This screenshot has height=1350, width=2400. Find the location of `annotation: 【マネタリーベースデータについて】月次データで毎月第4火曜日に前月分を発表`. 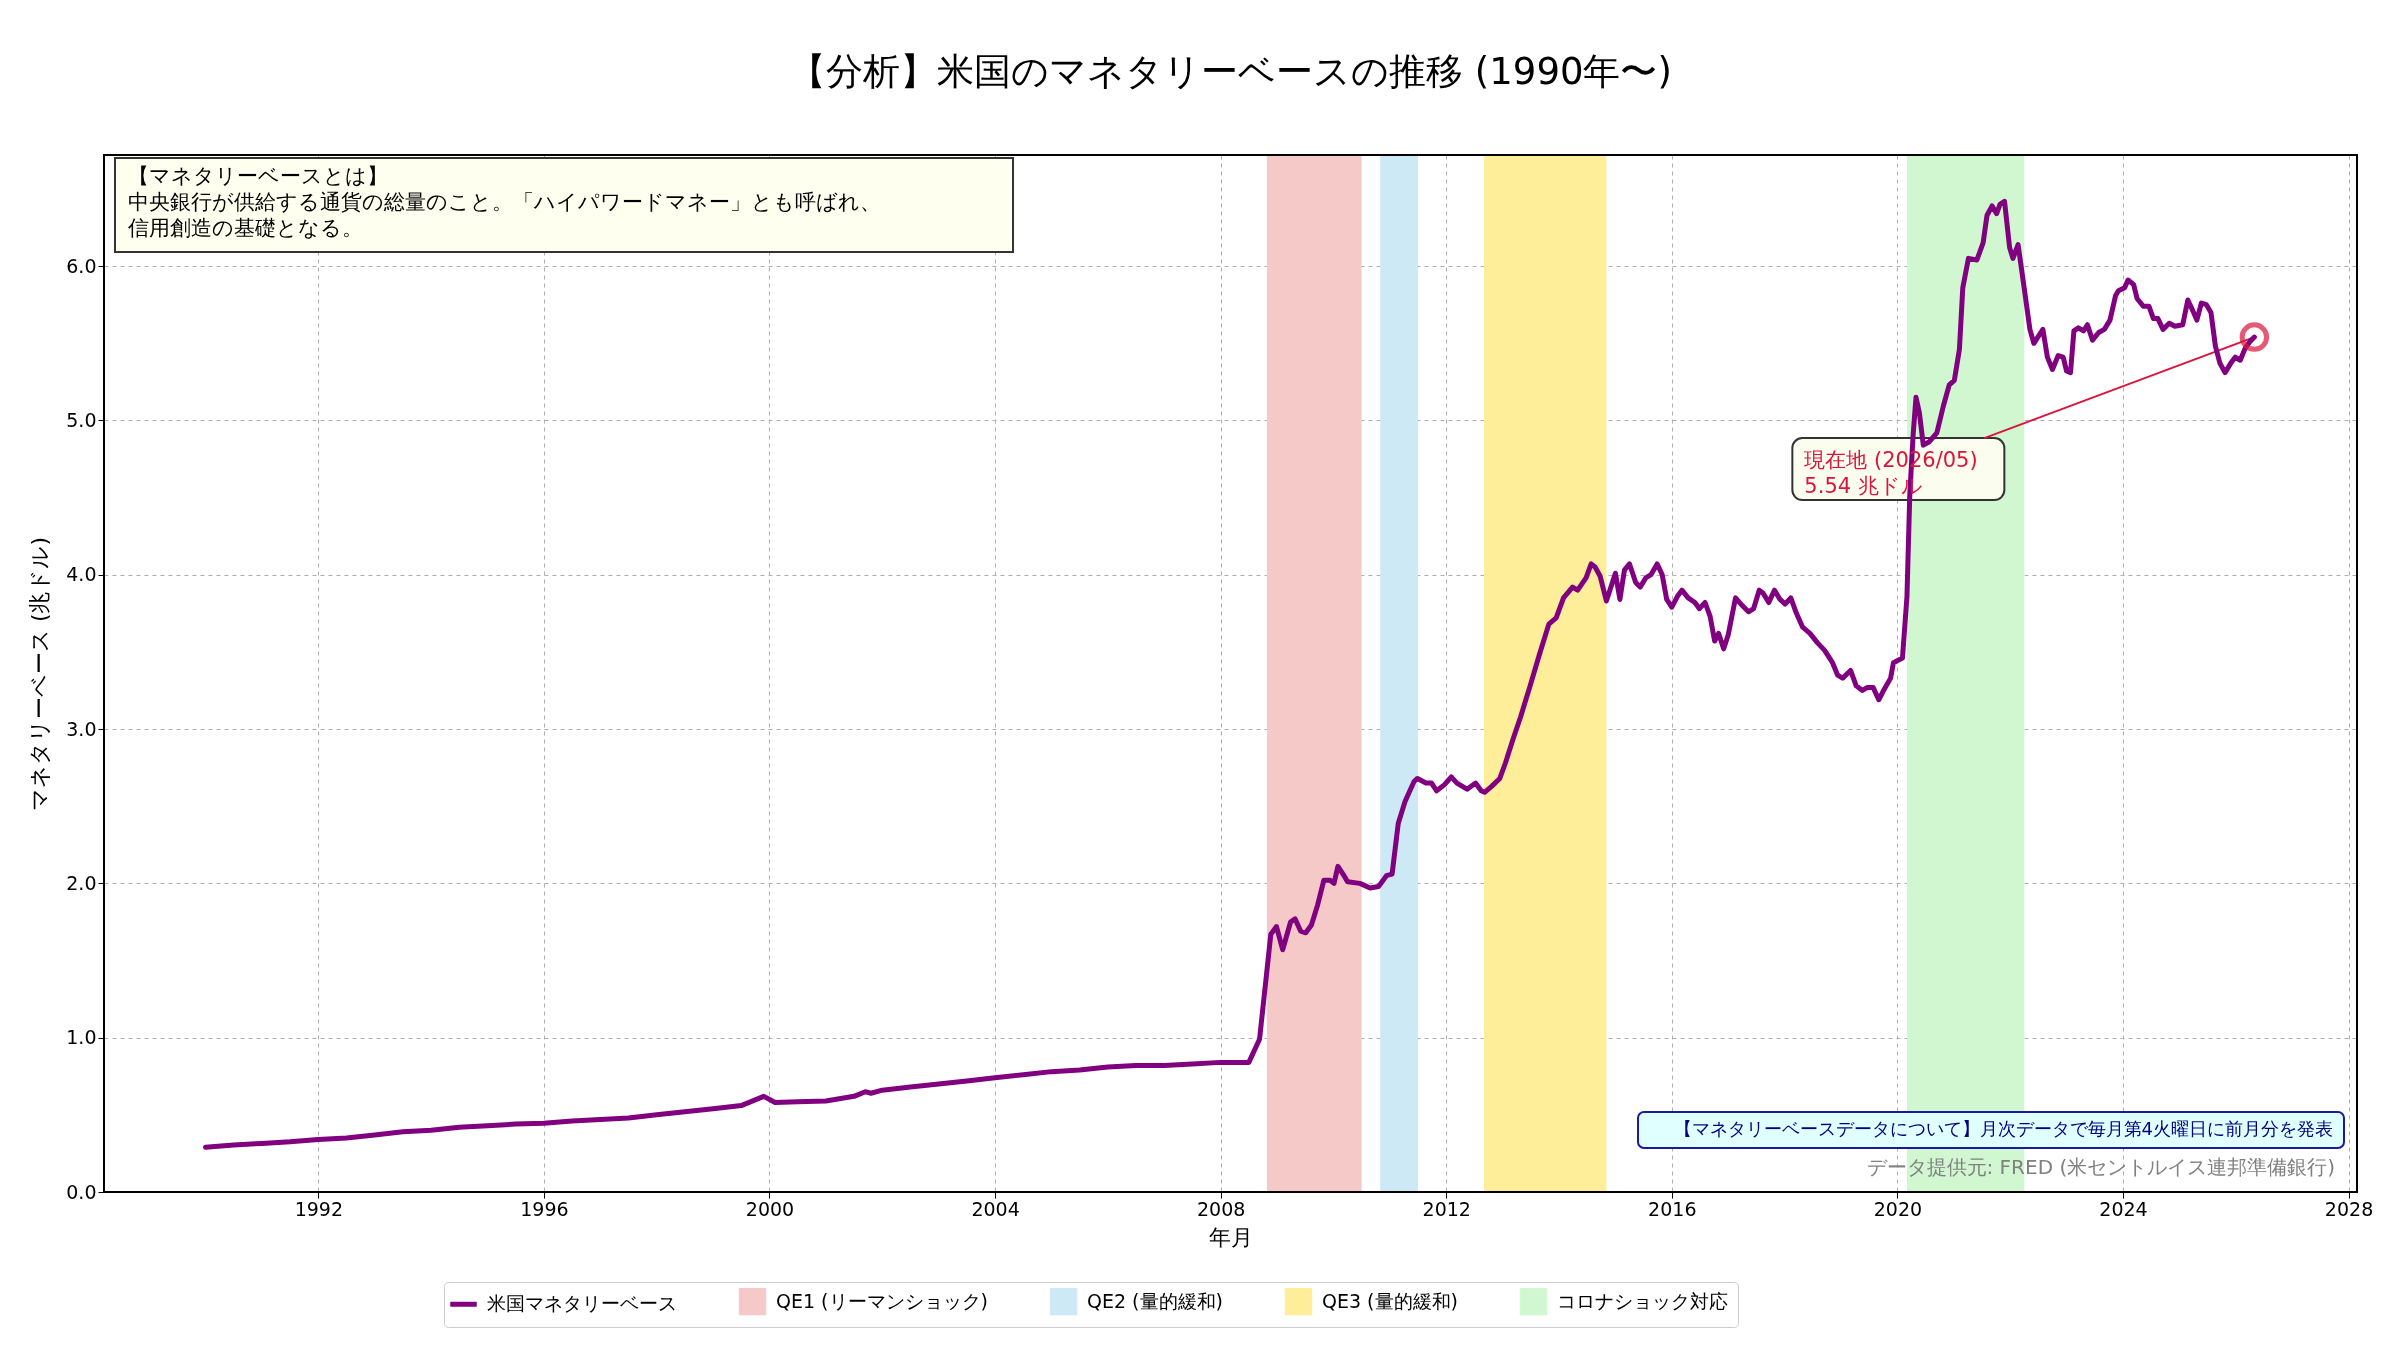

annotation: 【マネタリーベースデータについて】月次データで毎月第4火曜日に前月分を発表 is located at coordinates (2003, 1128).